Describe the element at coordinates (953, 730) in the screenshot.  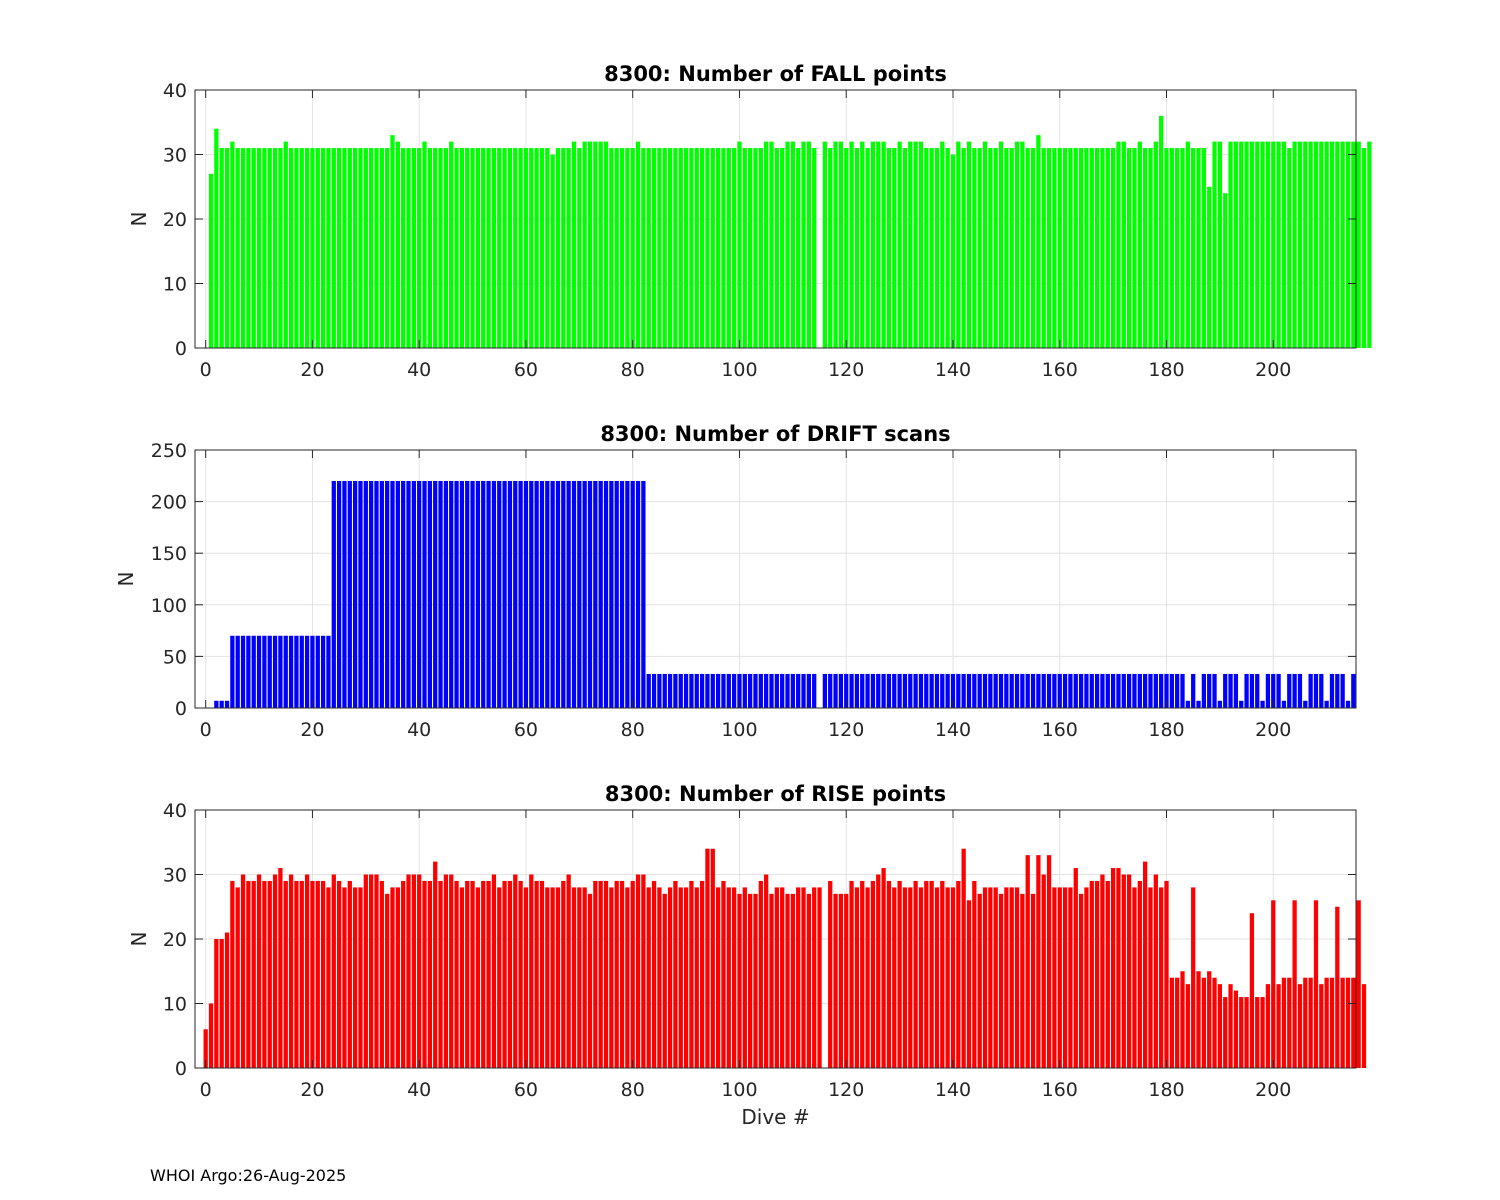
I see `x-tick-label: 140` at that location.